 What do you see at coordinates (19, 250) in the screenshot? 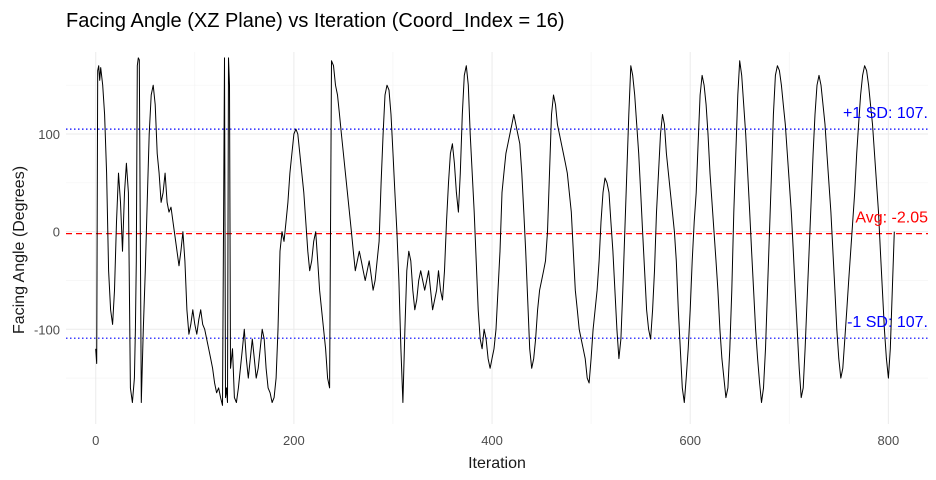
I see `y-axis-title: Facing Angle (Degrees)` at bounding box center [19, 250].